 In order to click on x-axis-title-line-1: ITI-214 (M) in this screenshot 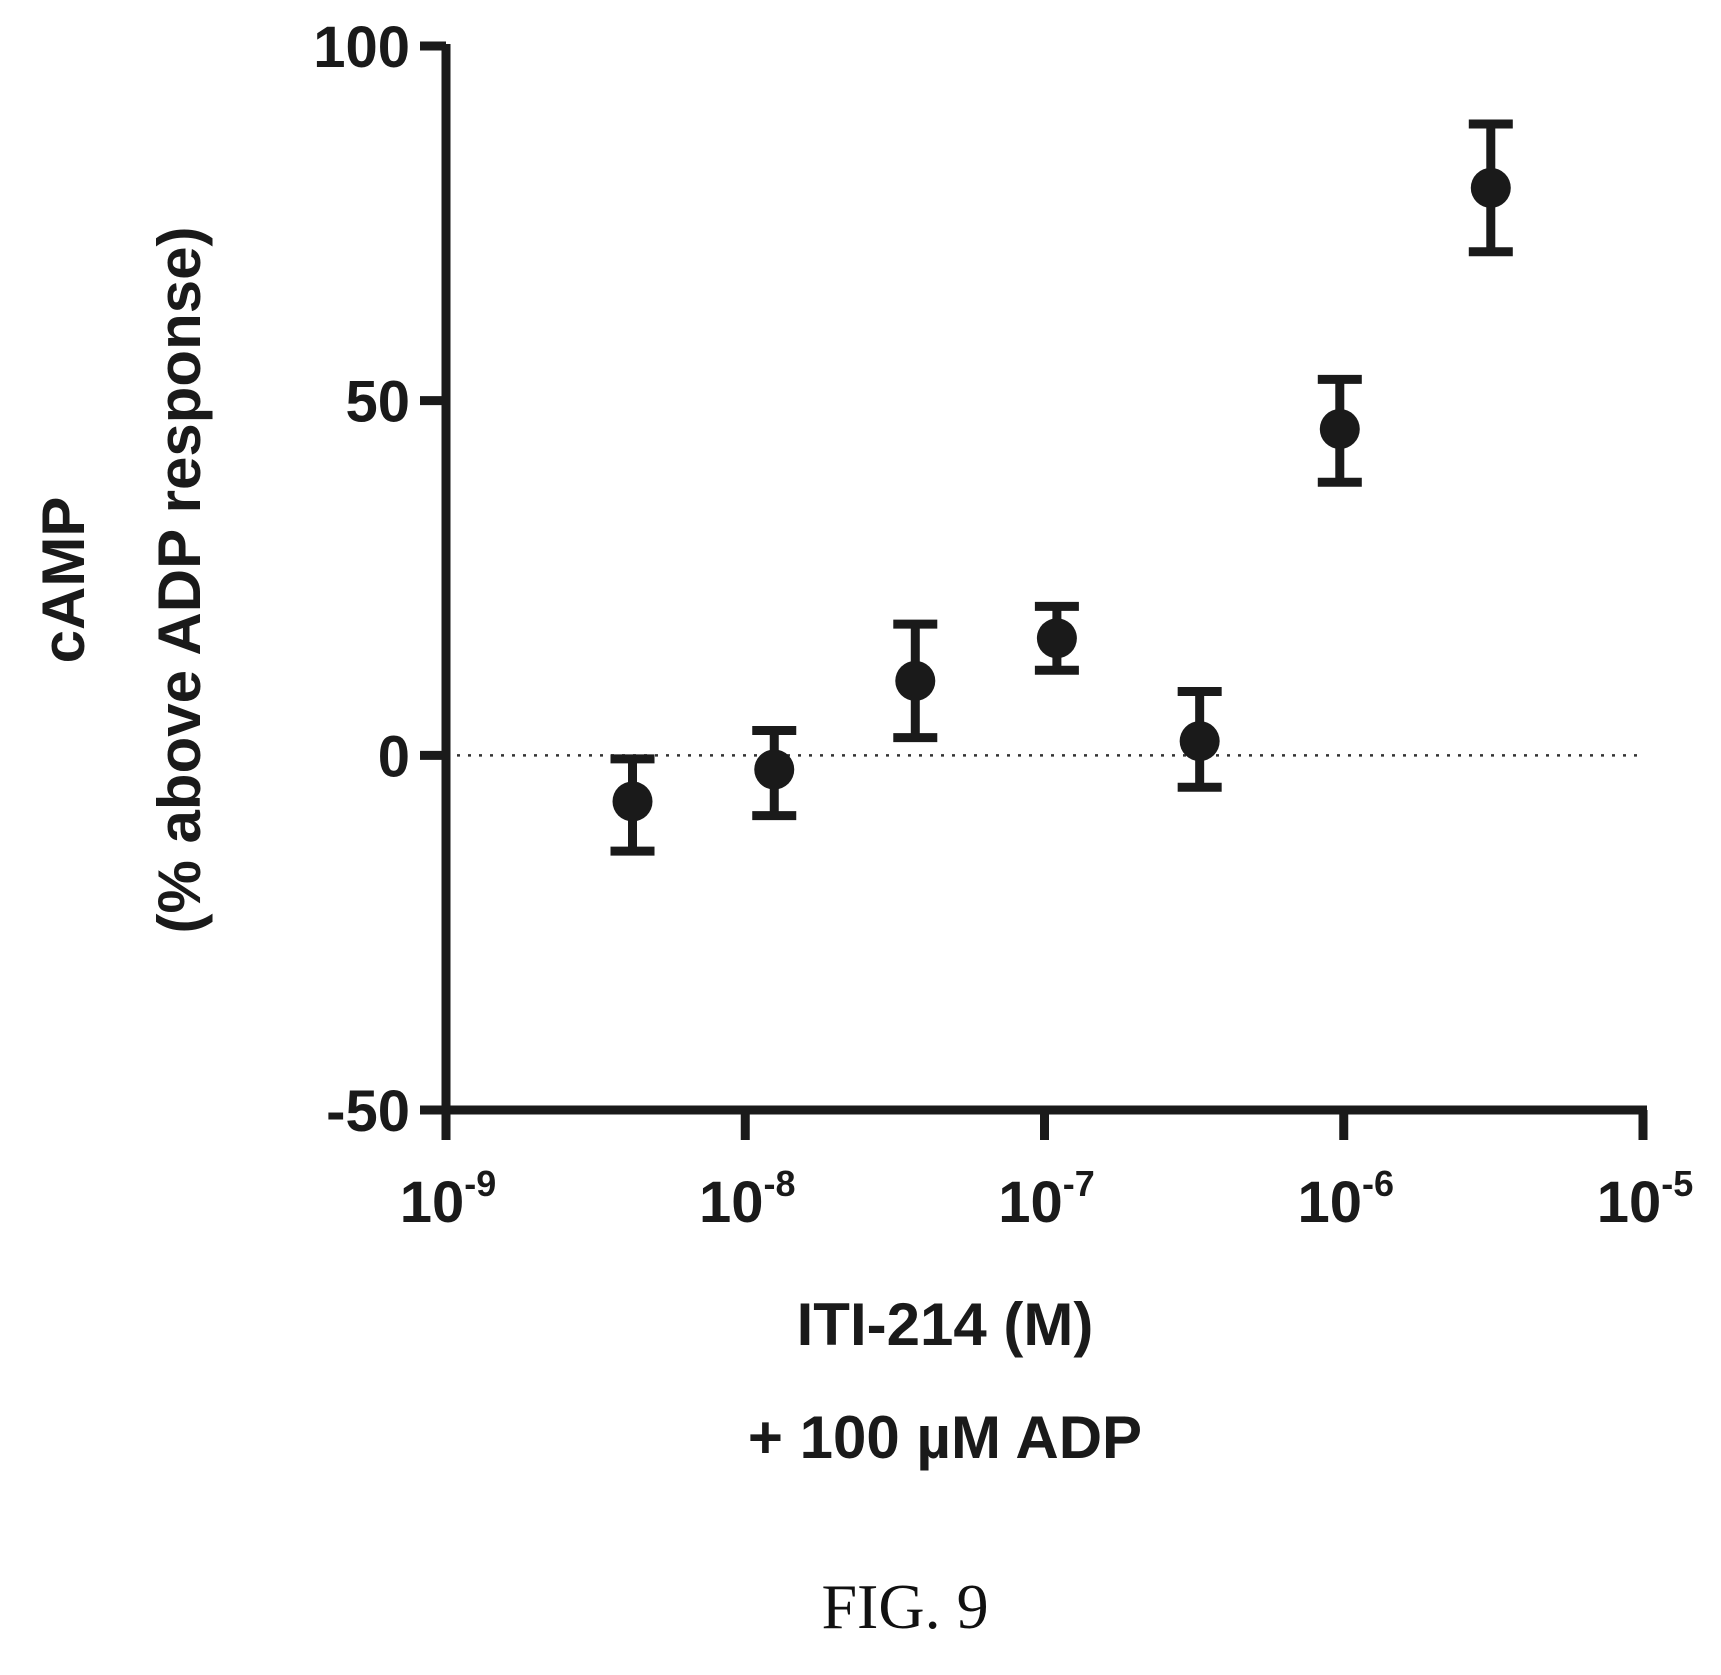, I will do `click(945, 1324)`.